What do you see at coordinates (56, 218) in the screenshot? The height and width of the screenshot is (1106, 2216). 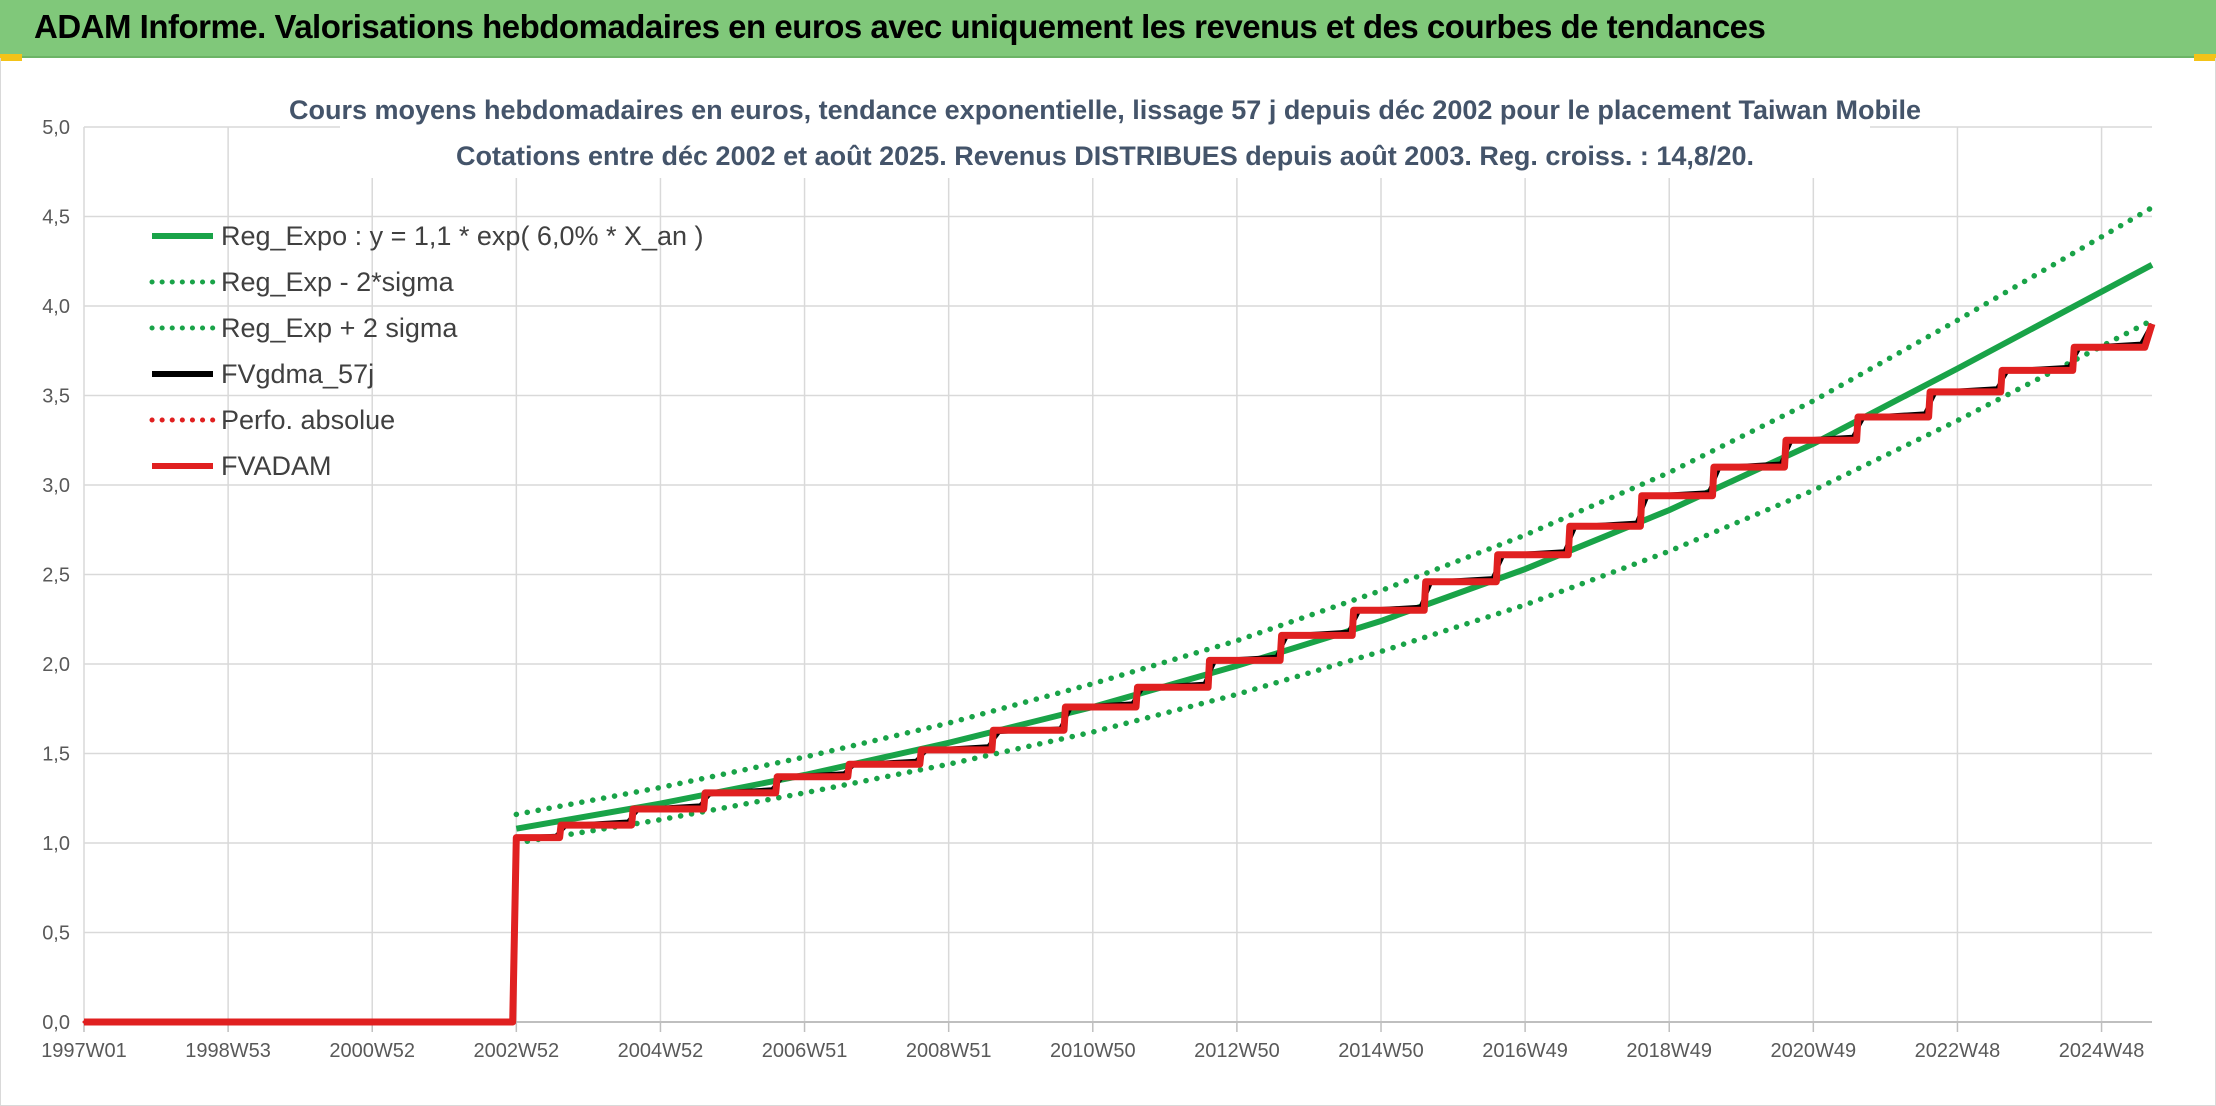 I see `y-tick-label: 4,5` at bounding box center [56, 218].